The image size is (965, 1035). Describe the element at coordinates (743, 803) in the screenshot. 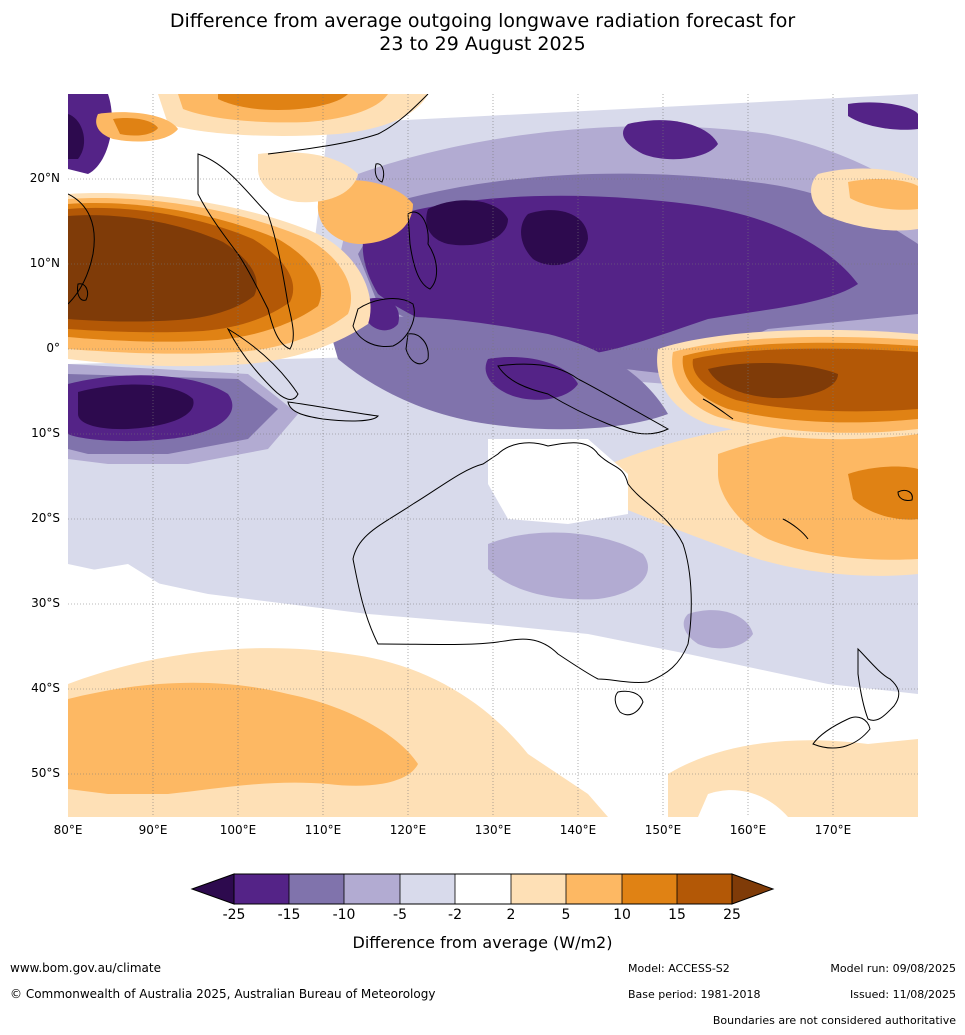

I see `region-white-patch-se` at that location.